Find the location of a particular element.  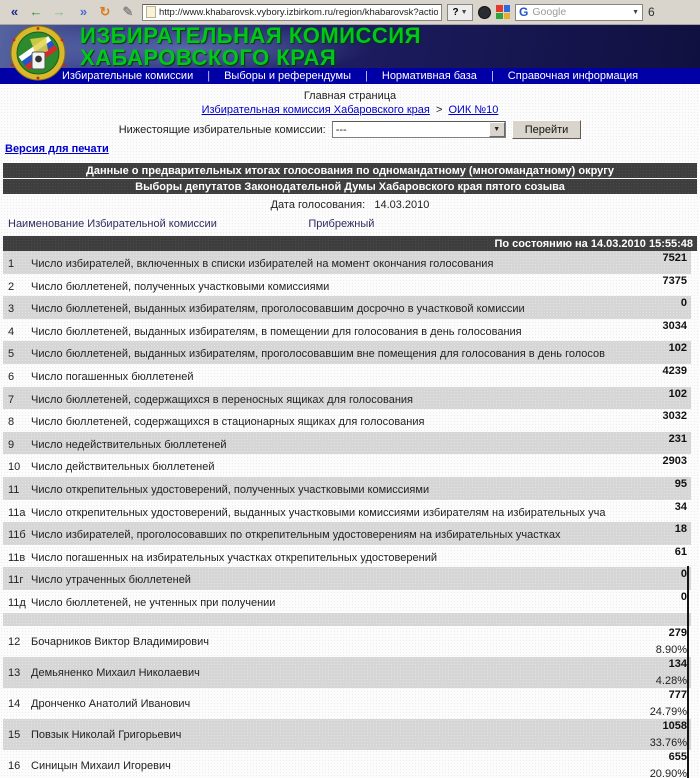

subcommission-select: --- ▼ is located at coordinates (418, 129).